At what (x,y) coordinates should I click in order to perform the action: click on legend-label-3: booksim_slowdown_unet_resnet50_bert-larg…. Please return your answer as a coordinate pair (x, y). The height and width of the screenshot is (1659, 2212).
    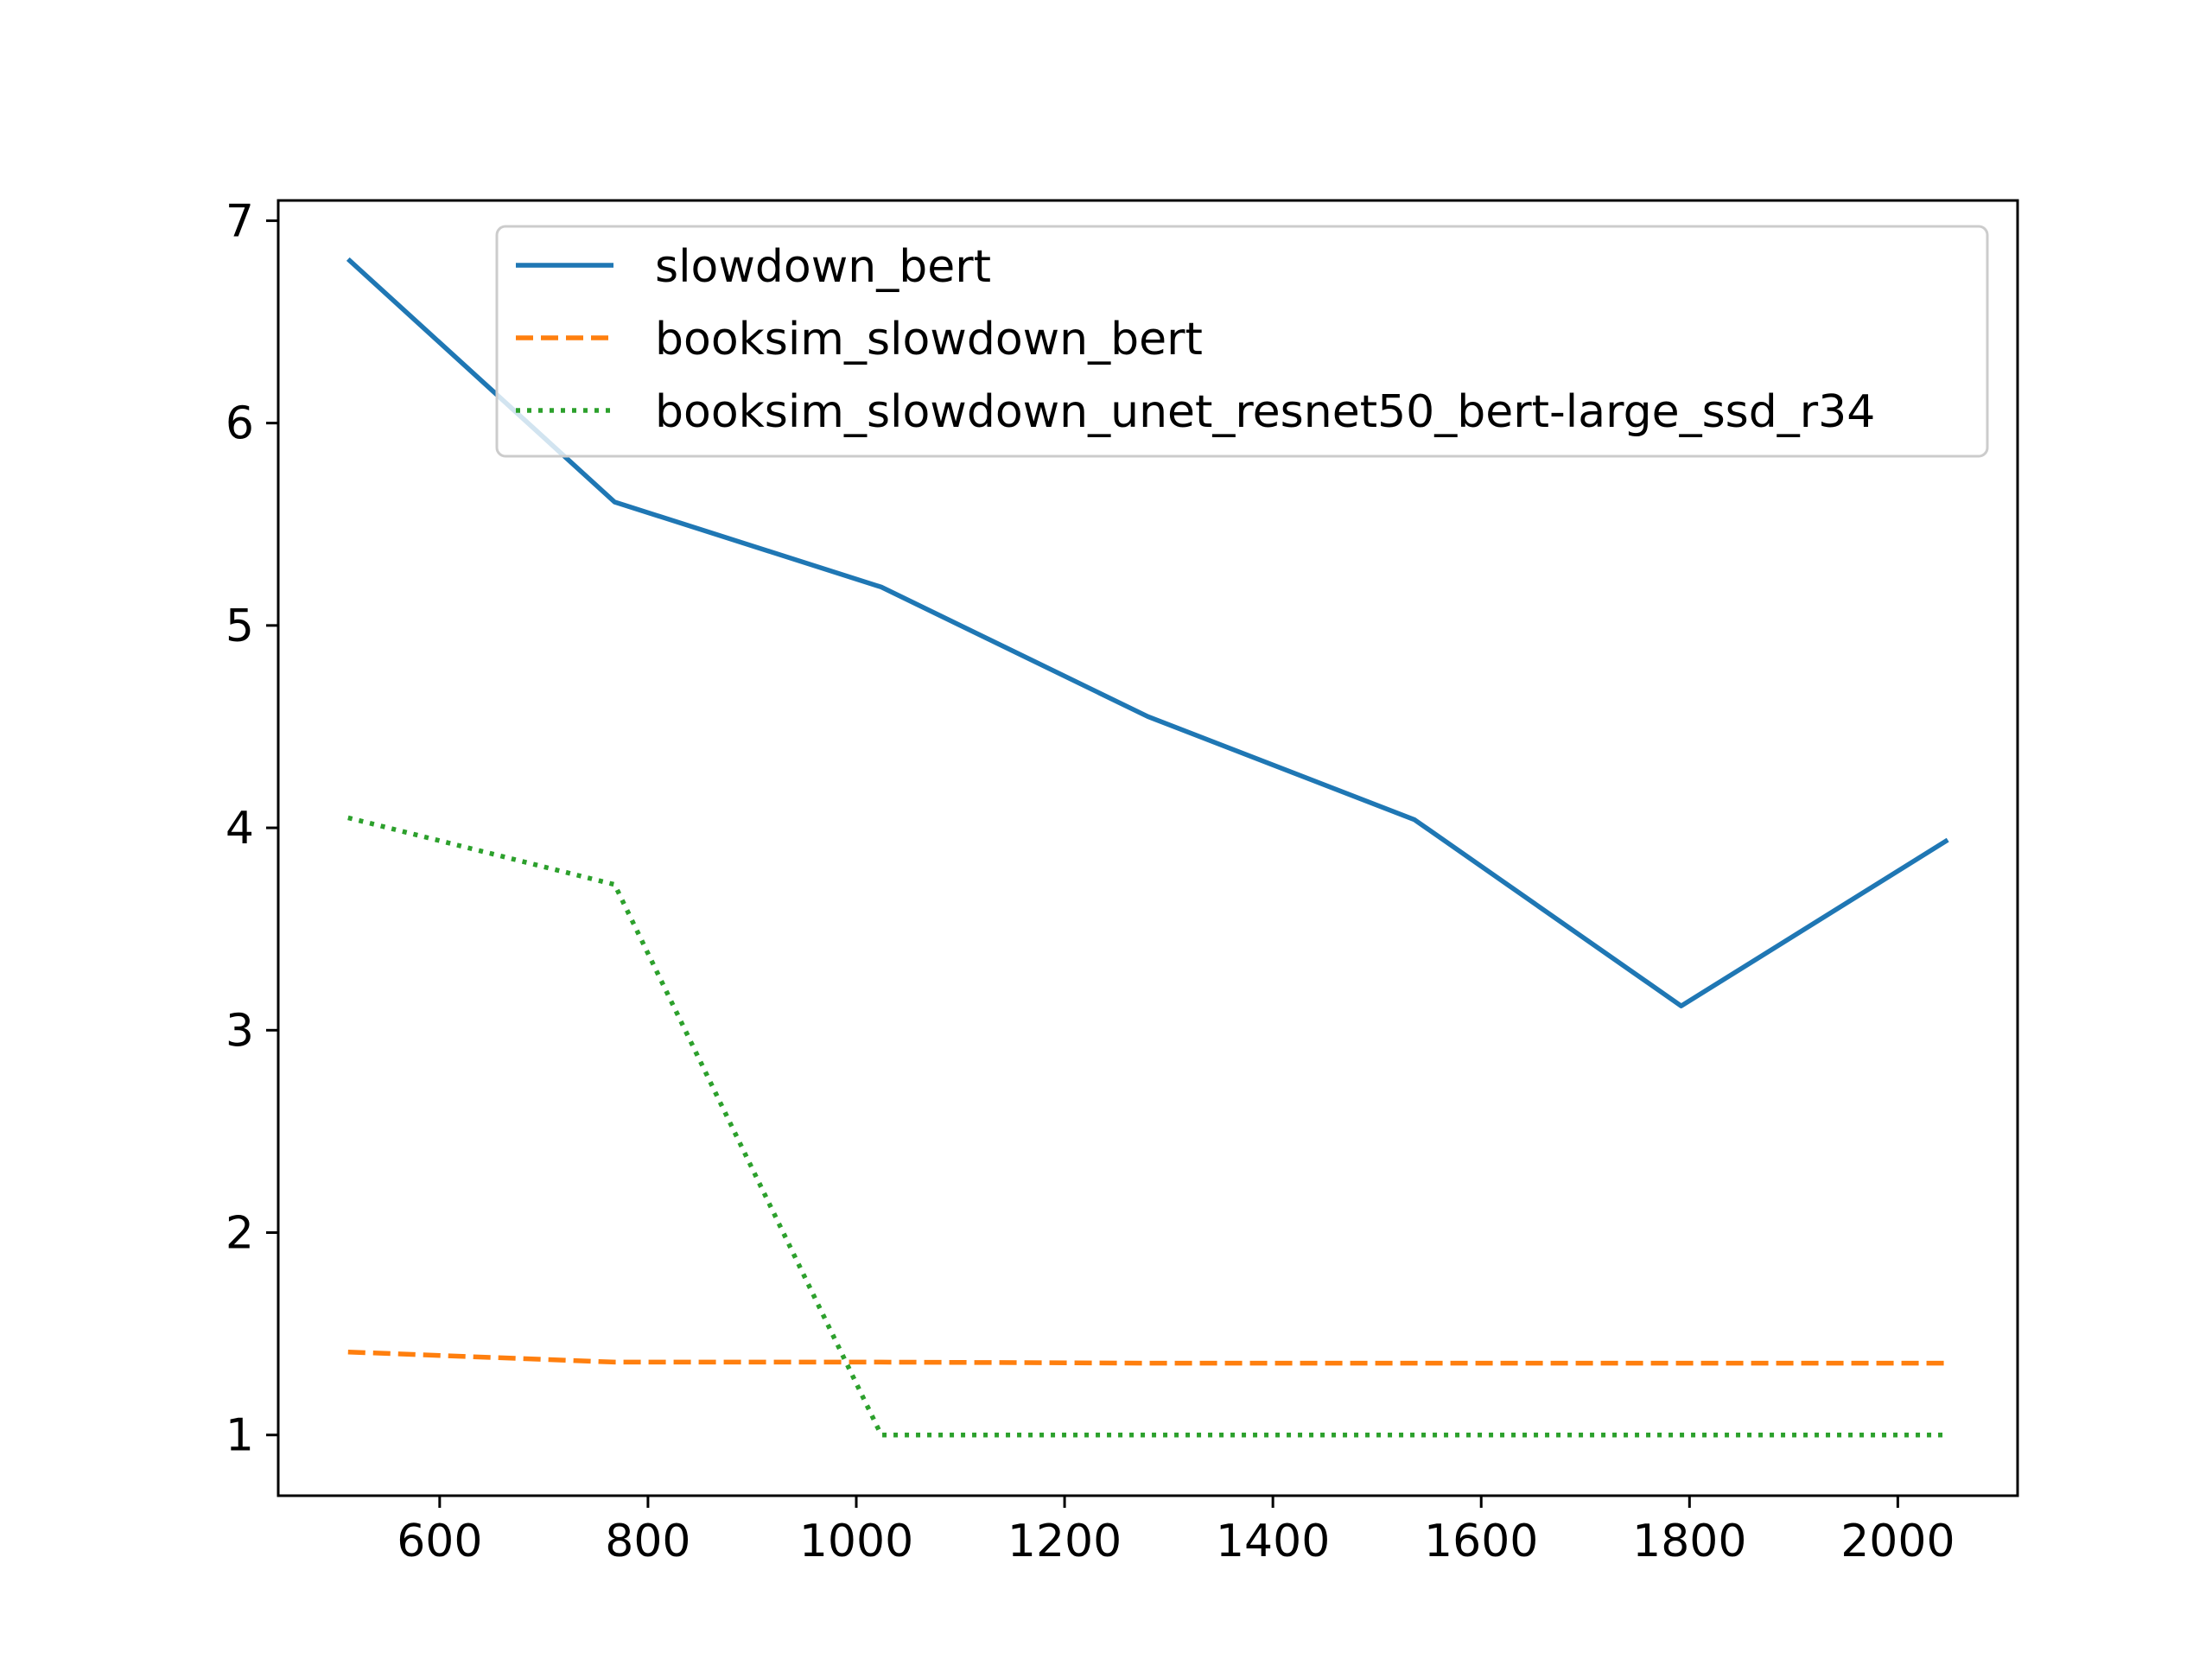
    Looking at the image, I should click on (1265, 412).